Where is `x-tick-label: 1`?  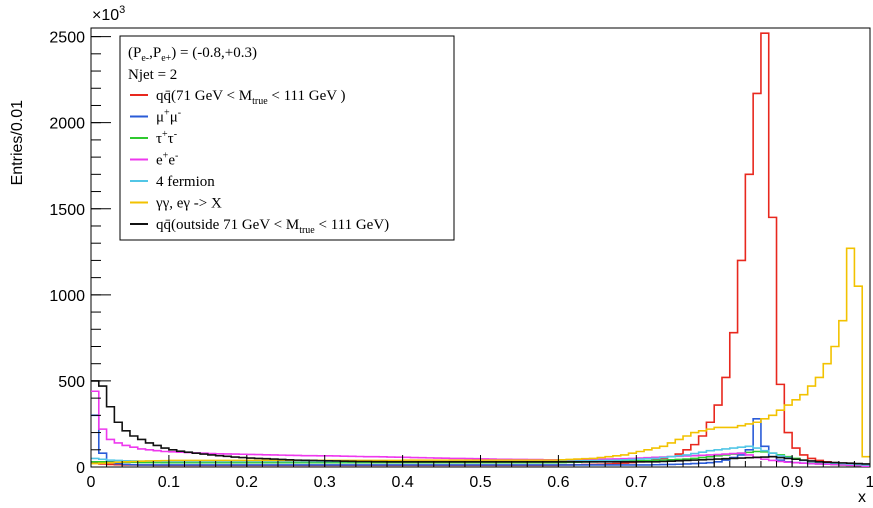 x-tick-label: 1 is located at coordinates (869, 482).